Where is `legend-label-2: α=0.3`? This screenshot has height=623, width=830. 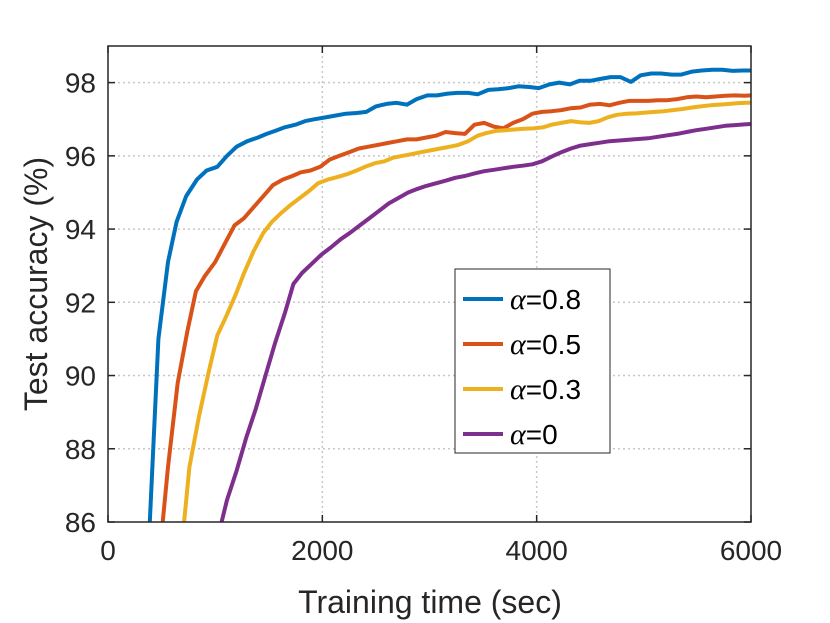
legend-label-2: α=0.3 is located at coordinates (545, 389).